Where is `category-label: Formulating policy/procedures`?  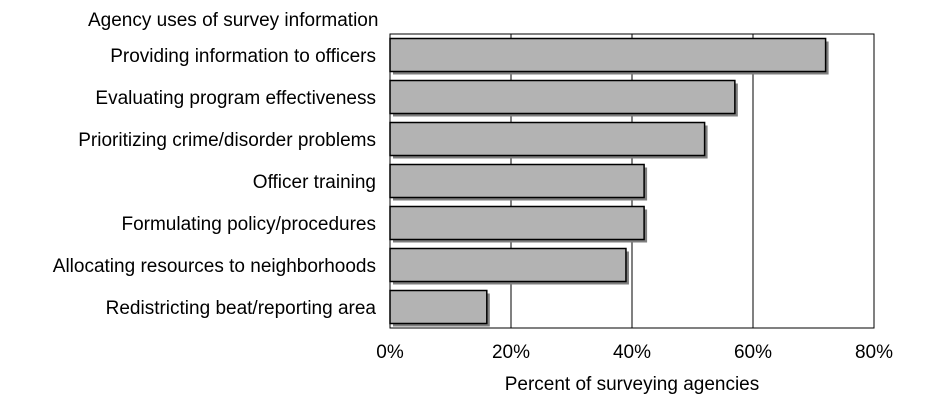 category-label: Formulating policy/procedures is located at coordinates (248, 224).